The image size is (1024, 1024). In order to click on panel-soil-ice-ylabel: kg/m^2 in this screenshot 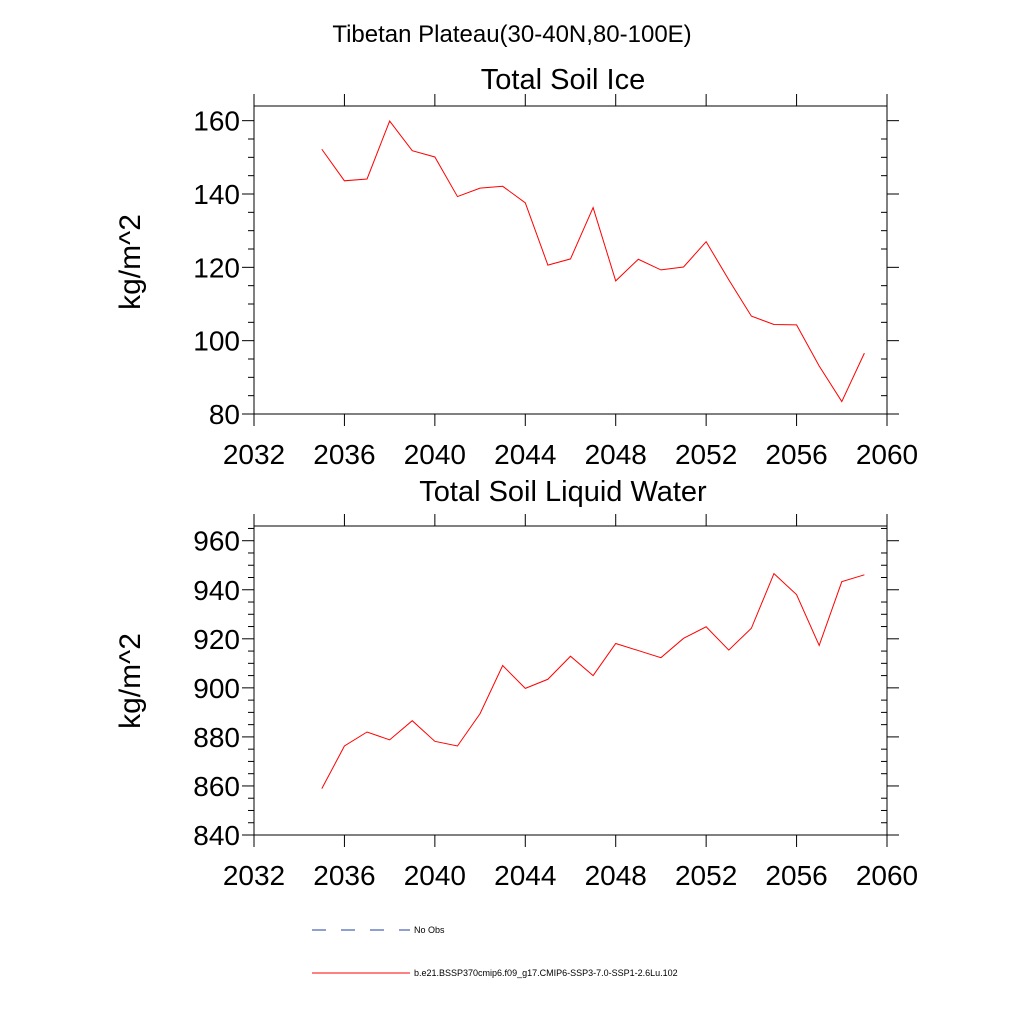, I will do `click(130, 262)`.